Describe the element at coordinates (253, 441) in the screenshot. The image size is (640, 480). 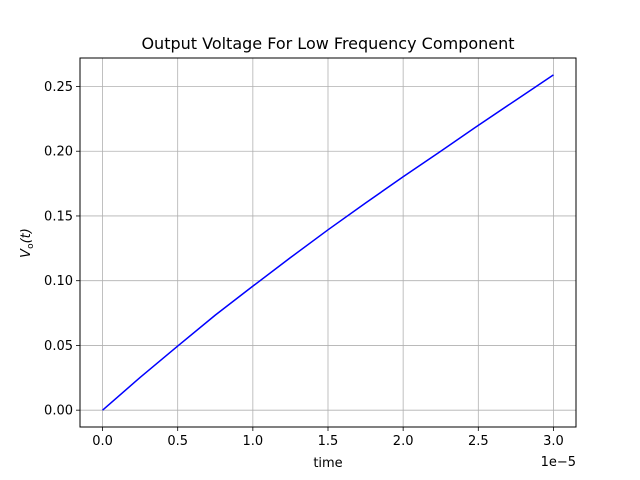
I see `x-tick-label: 1.0` at that location.